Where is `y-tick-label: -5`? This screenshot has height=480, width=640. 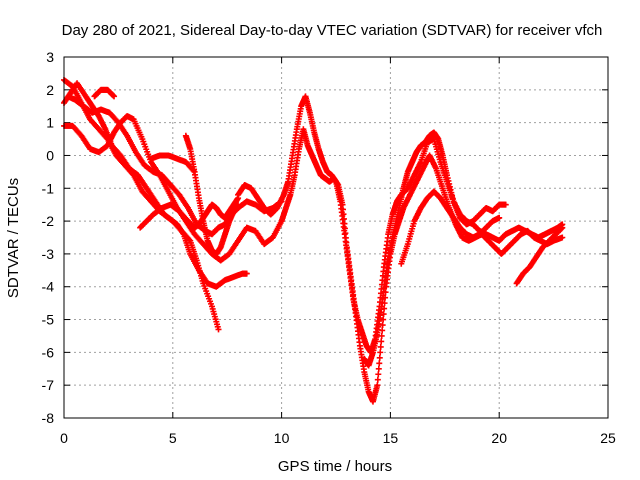 y-tick-label: -5 is located at coordinates (48, 320).